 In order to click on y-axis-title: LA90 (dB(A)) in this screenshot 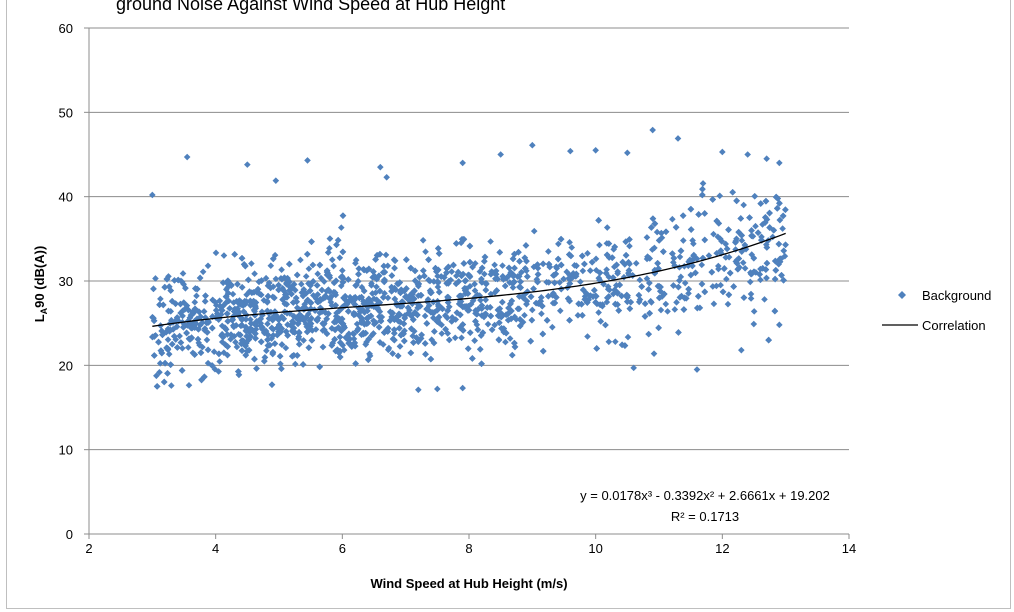, I will do `click(40, 284)`.